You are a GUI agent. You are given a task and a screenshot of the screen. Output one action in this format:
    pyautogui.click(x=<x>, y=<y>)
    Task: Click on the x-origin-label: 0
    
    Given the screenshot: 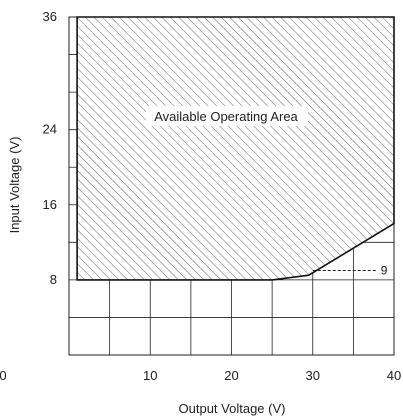 What is the action you would take?
    pyautogui.click(x=3, y=375)
    